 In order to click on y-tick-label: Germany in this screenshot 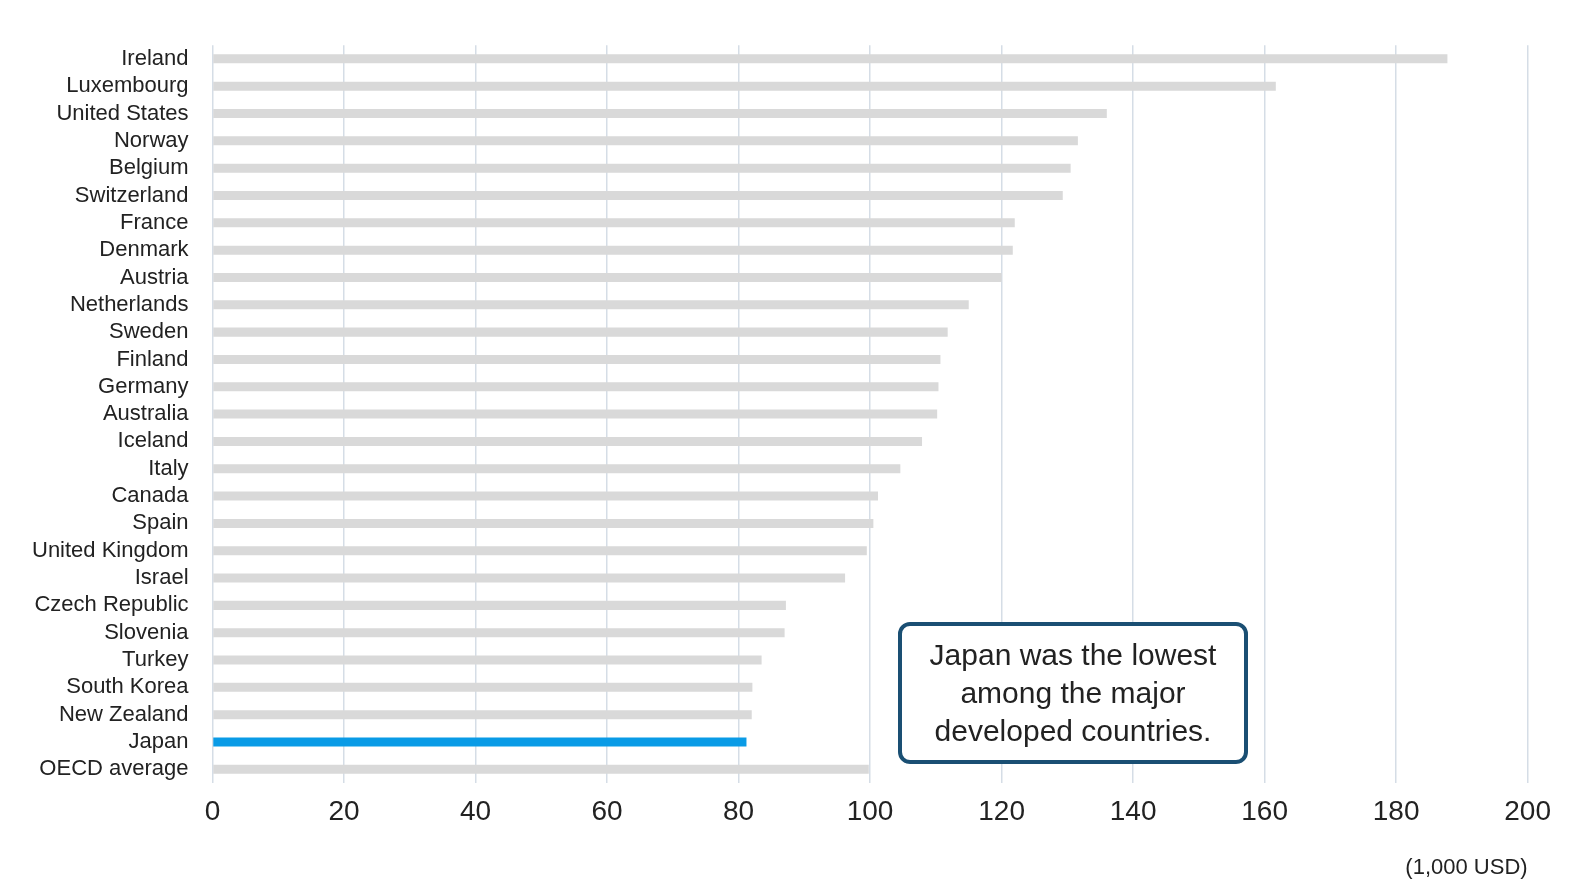, I will do `click(143, 385)`.